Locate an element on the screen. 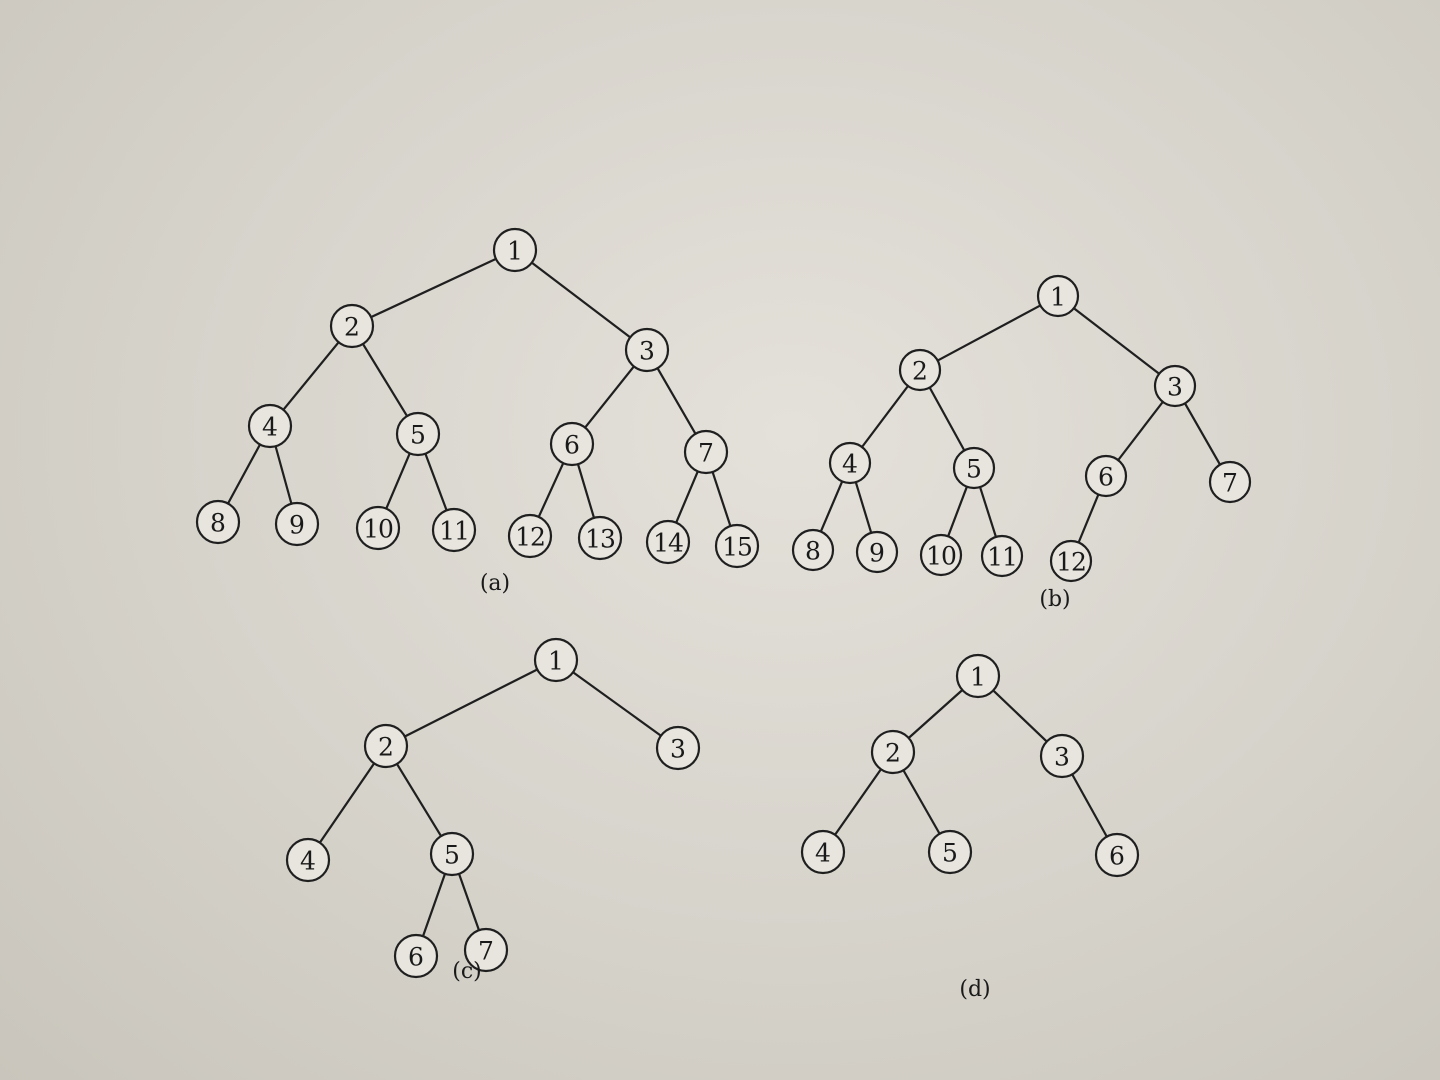  node-label: 12 is located at coordinates (530, 537).